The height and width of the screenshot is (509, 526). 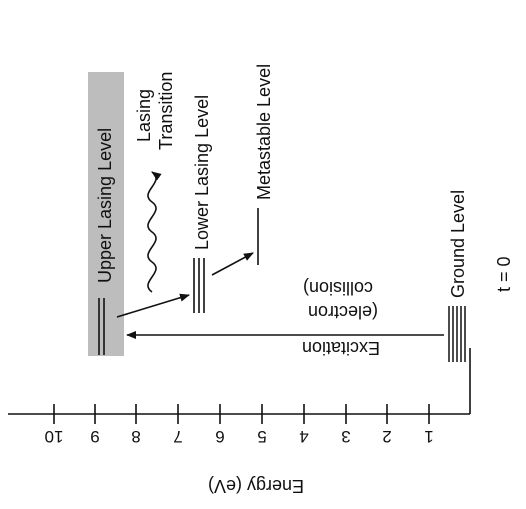 I want to click on lasing-transition: Lasing Transition, so click(x=155, y=182).